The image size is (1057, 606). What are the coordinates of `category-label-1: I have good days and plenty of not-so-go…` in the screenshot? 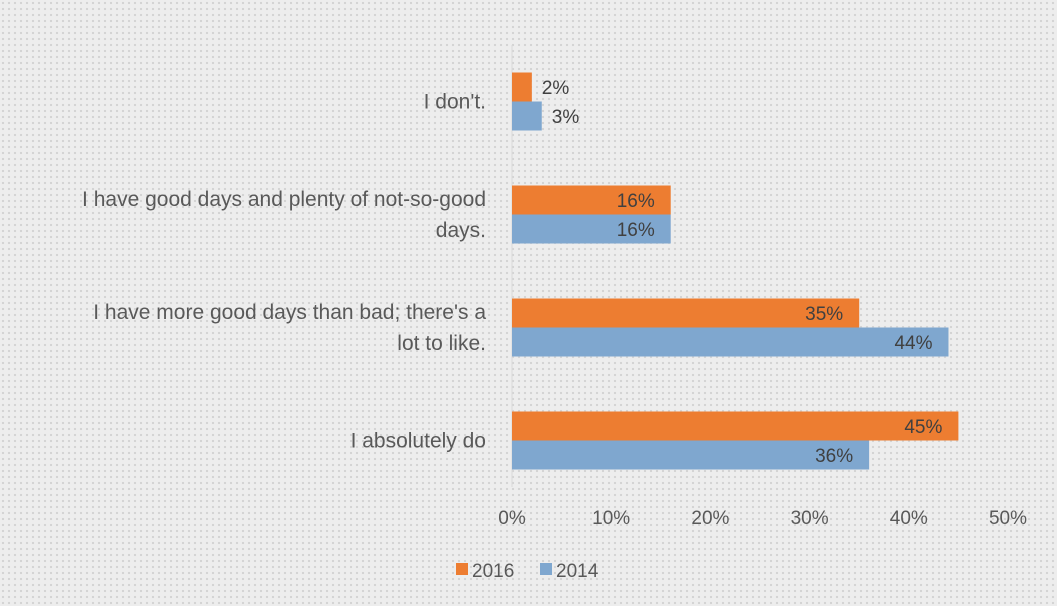 It's located at (284, 199).